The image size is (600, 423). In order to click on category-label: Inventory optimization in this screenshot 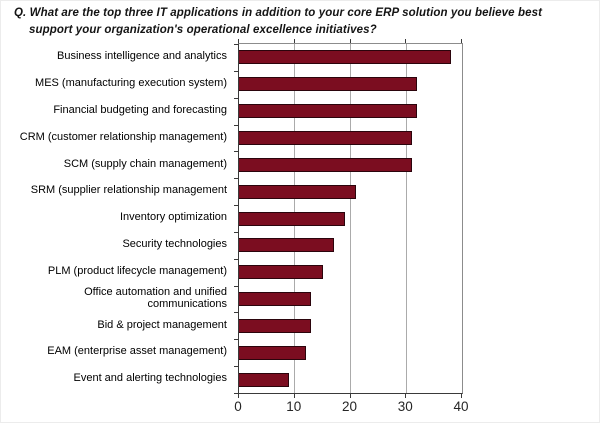, I will do `click(173, 217)`.